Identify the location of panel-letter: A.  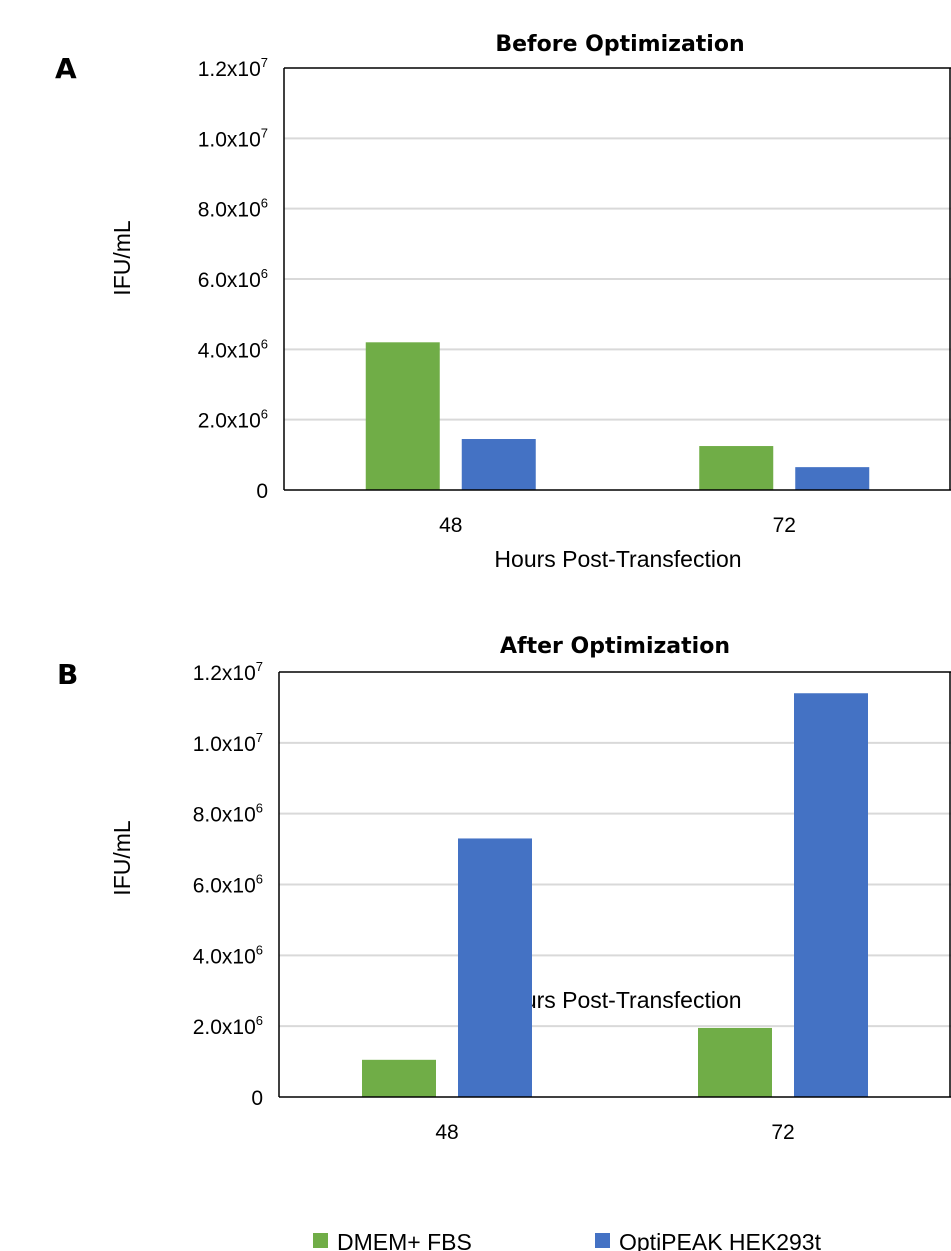
(66, 68).